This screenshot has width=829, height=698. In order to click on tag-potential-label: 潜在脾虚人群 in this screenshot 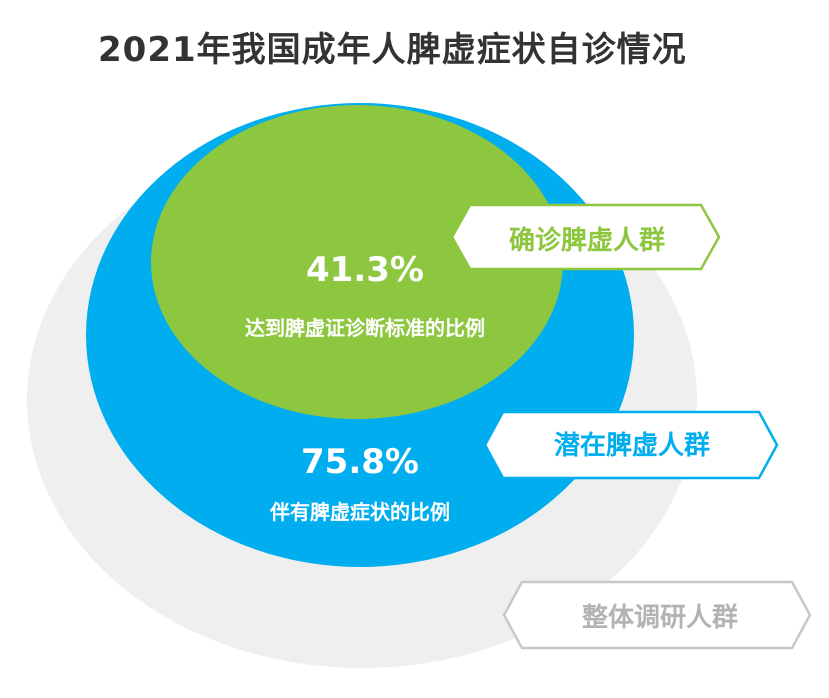, I will do `click(631, 446)`.